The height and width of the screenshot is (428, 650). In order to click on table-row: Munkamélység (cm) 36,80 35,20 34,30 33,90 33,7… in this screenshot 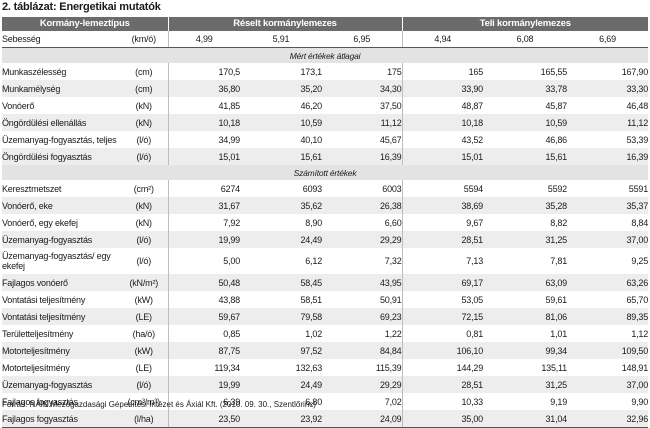, I will do `click(325, 88)`.